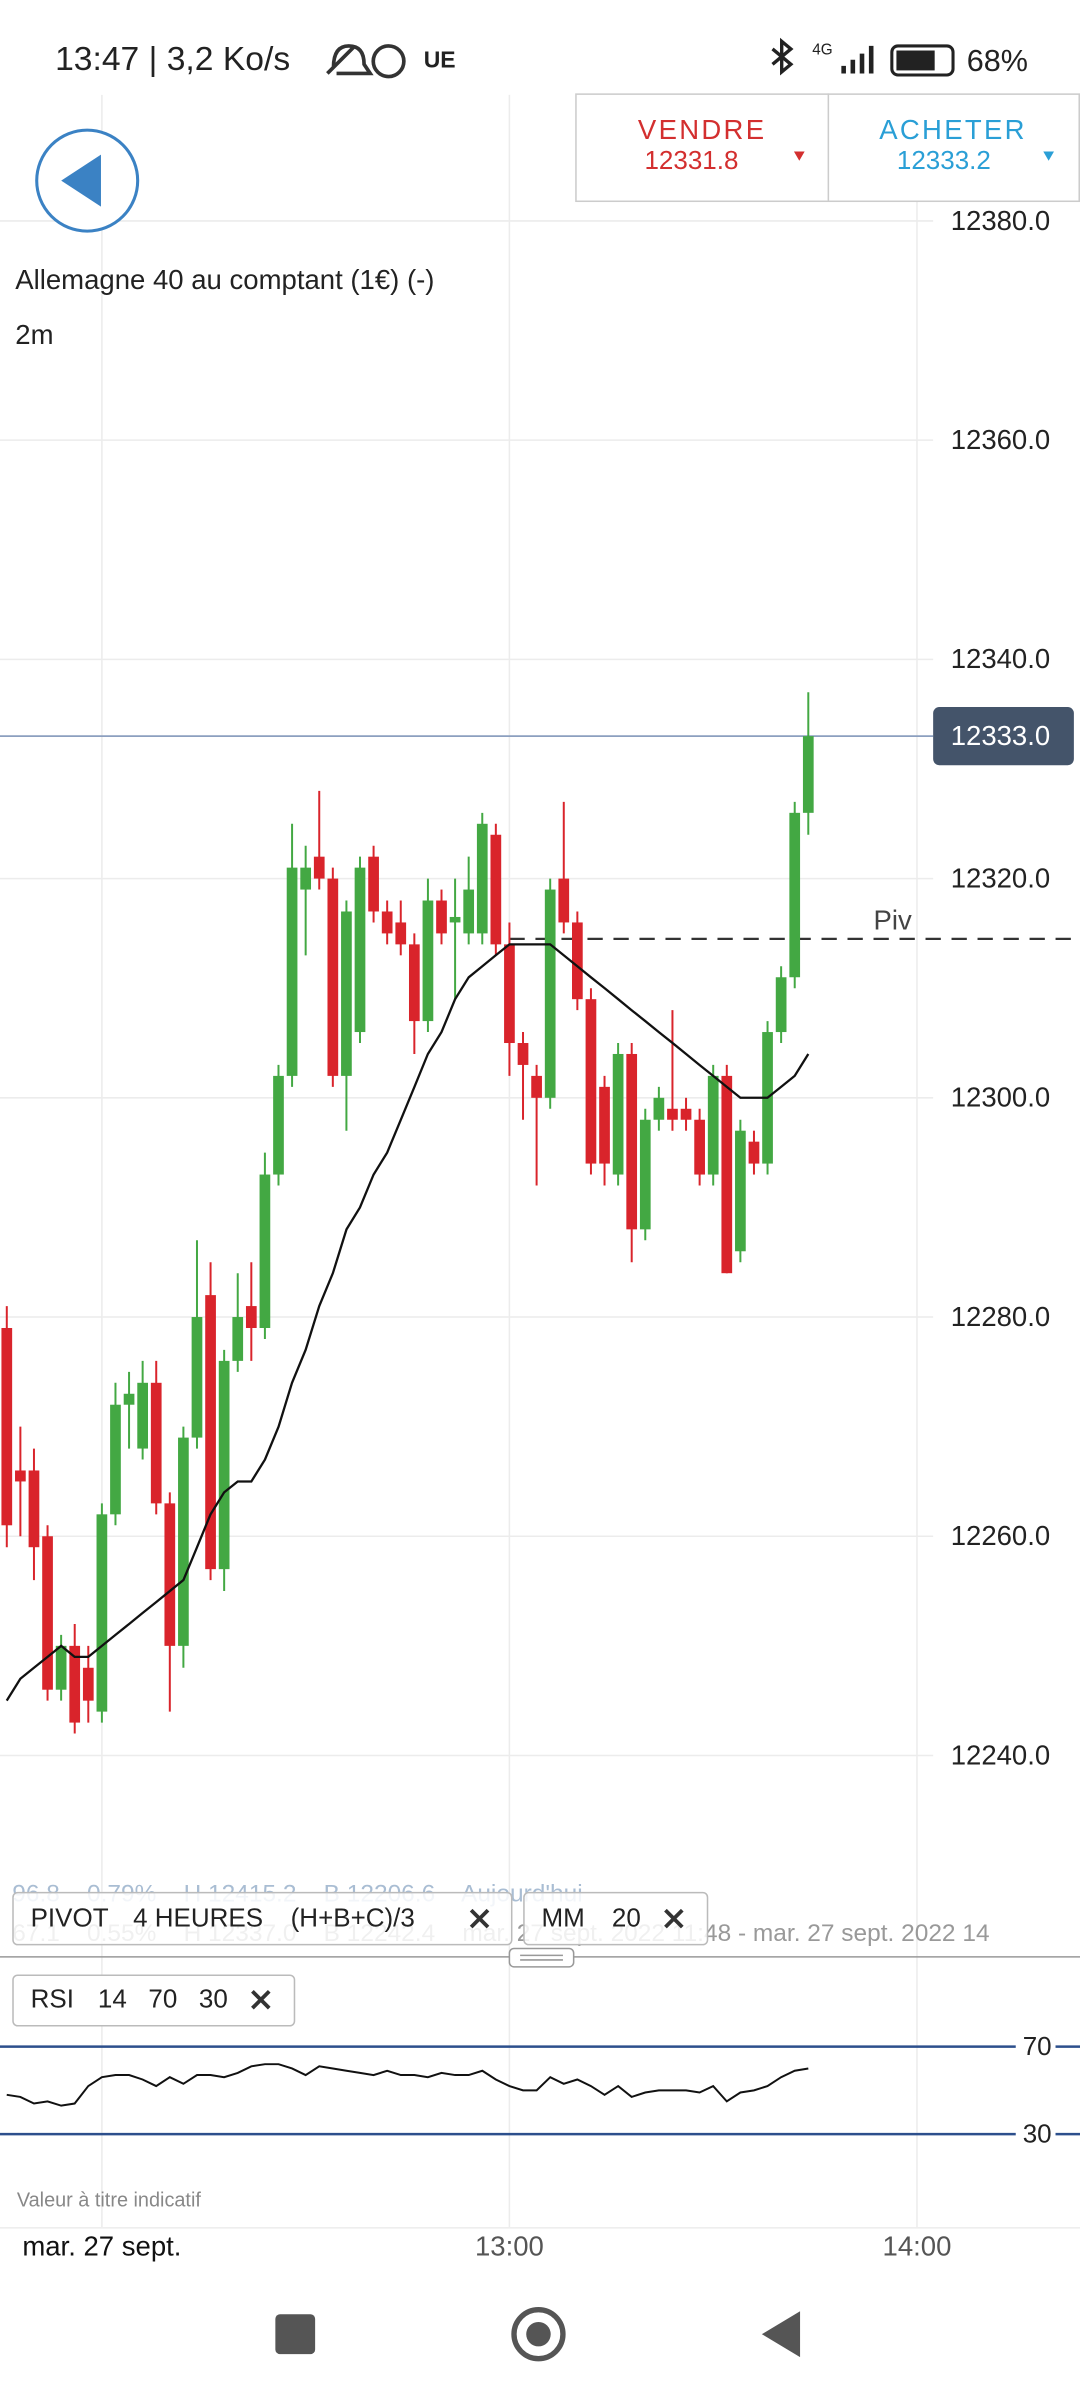  What do you see at coordinates (1001, 1316) in the screenshot?
I see `y-tick-label: 12280.0` at bounding box center [1001, 1316].